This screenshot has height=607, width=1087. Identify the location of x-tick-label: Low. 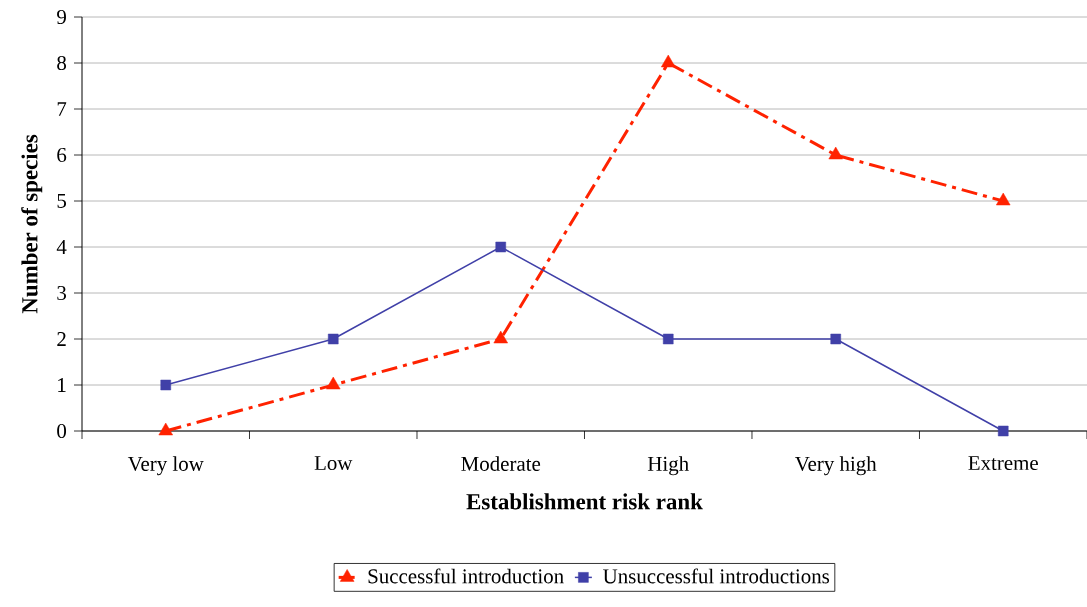
(333, 463).